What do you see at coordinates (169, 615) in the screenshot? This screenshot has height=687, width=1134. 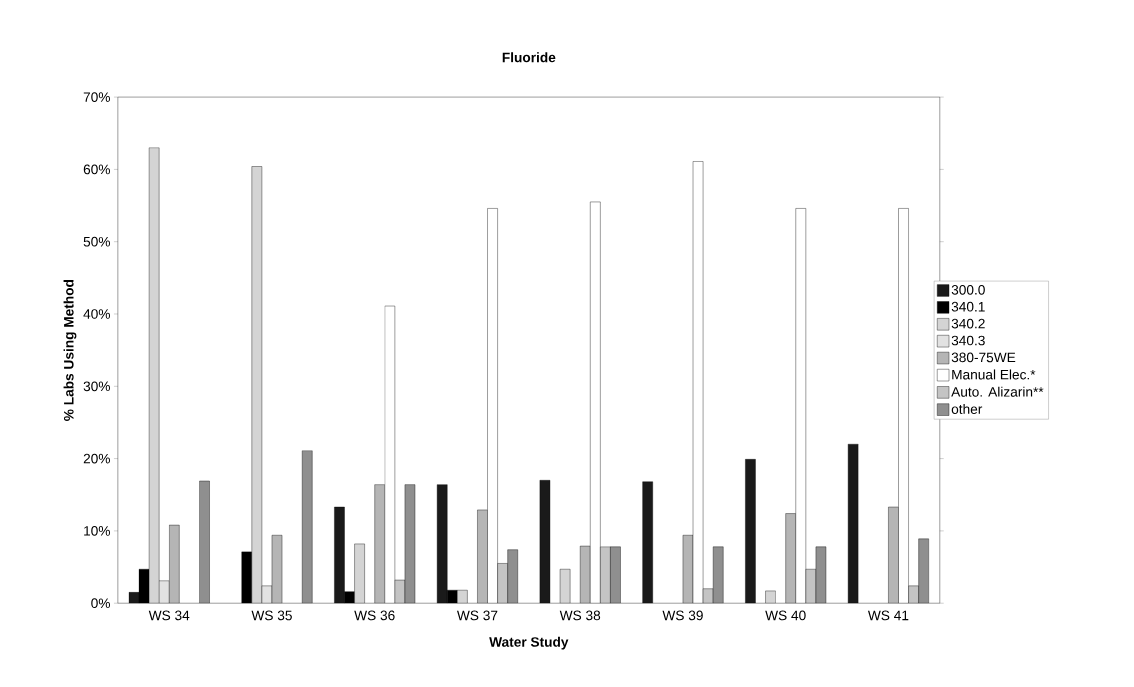 I see `x-tick-label: WS 34` at bounding box center [169, 615].